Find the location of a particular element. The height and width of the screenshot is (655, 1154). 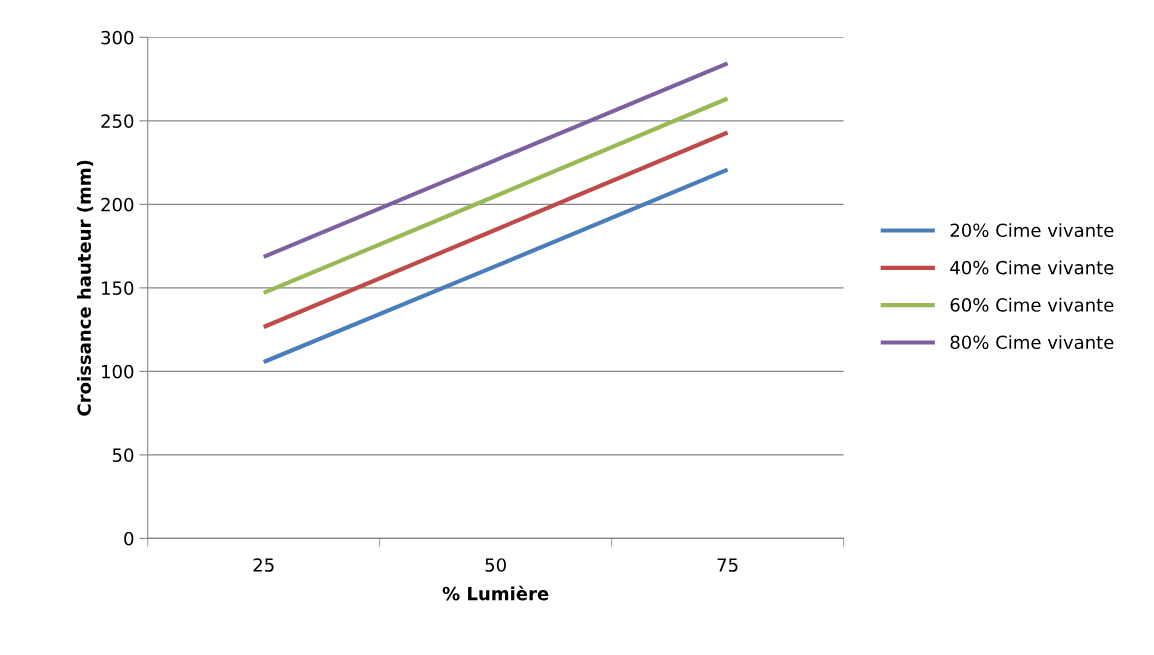

y-tick-label: 50 is located at coordinates (123, 455).